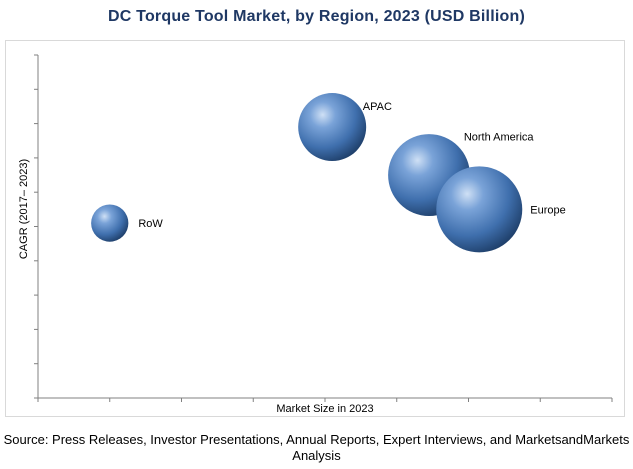 Image resolution: width=633 pixels, height=469 pixels. What do you see at coordinates (325, 400) in the screenshot?
I see `x-axis-ticks` at bounding box center [325, 400].